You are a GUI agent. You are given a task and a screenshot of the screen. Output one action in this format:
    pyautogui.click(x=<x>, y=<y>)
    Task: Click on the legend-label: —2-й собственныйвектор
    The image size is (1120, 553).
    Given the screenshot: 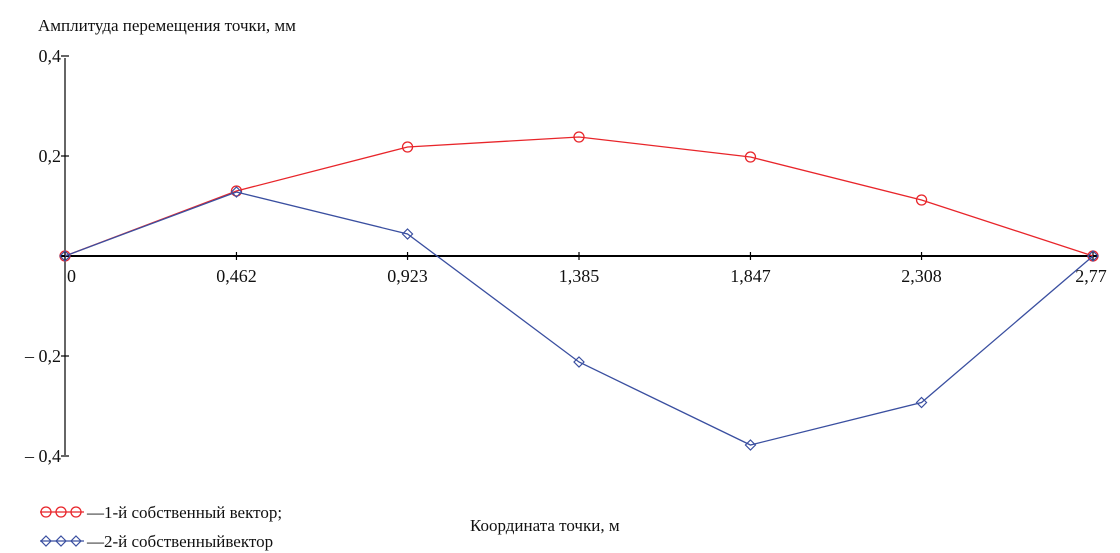 What is the action you would take?
    pyautogui.click(x=179, y=541)
    